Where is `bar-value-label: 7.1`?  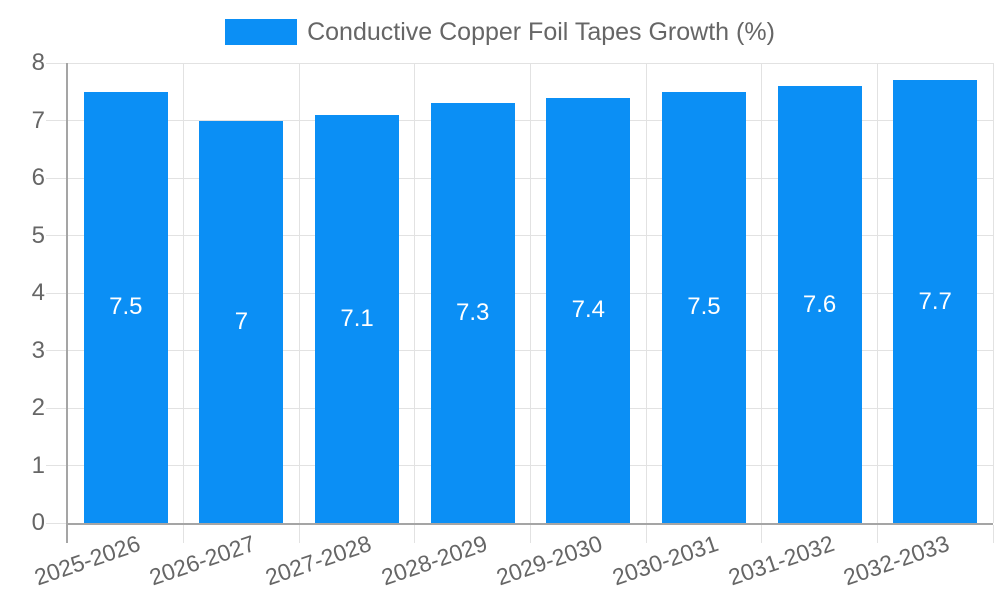
bar-value-label: 7.1 is located at coordinates (357, 318).